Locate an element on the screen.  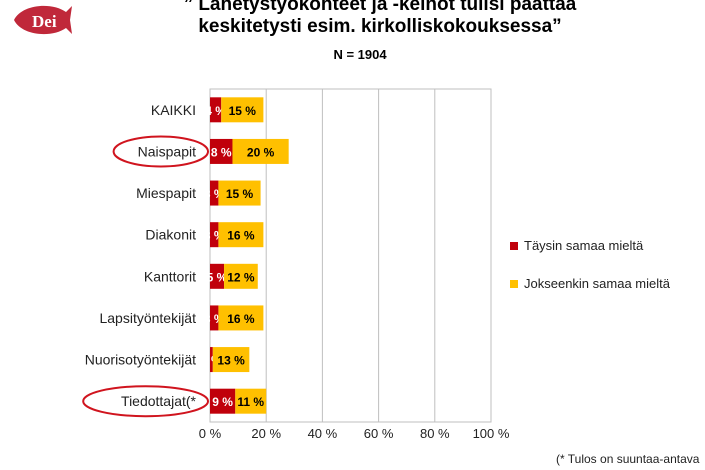
data-label: 12 % is located at coordinates (241, 277).